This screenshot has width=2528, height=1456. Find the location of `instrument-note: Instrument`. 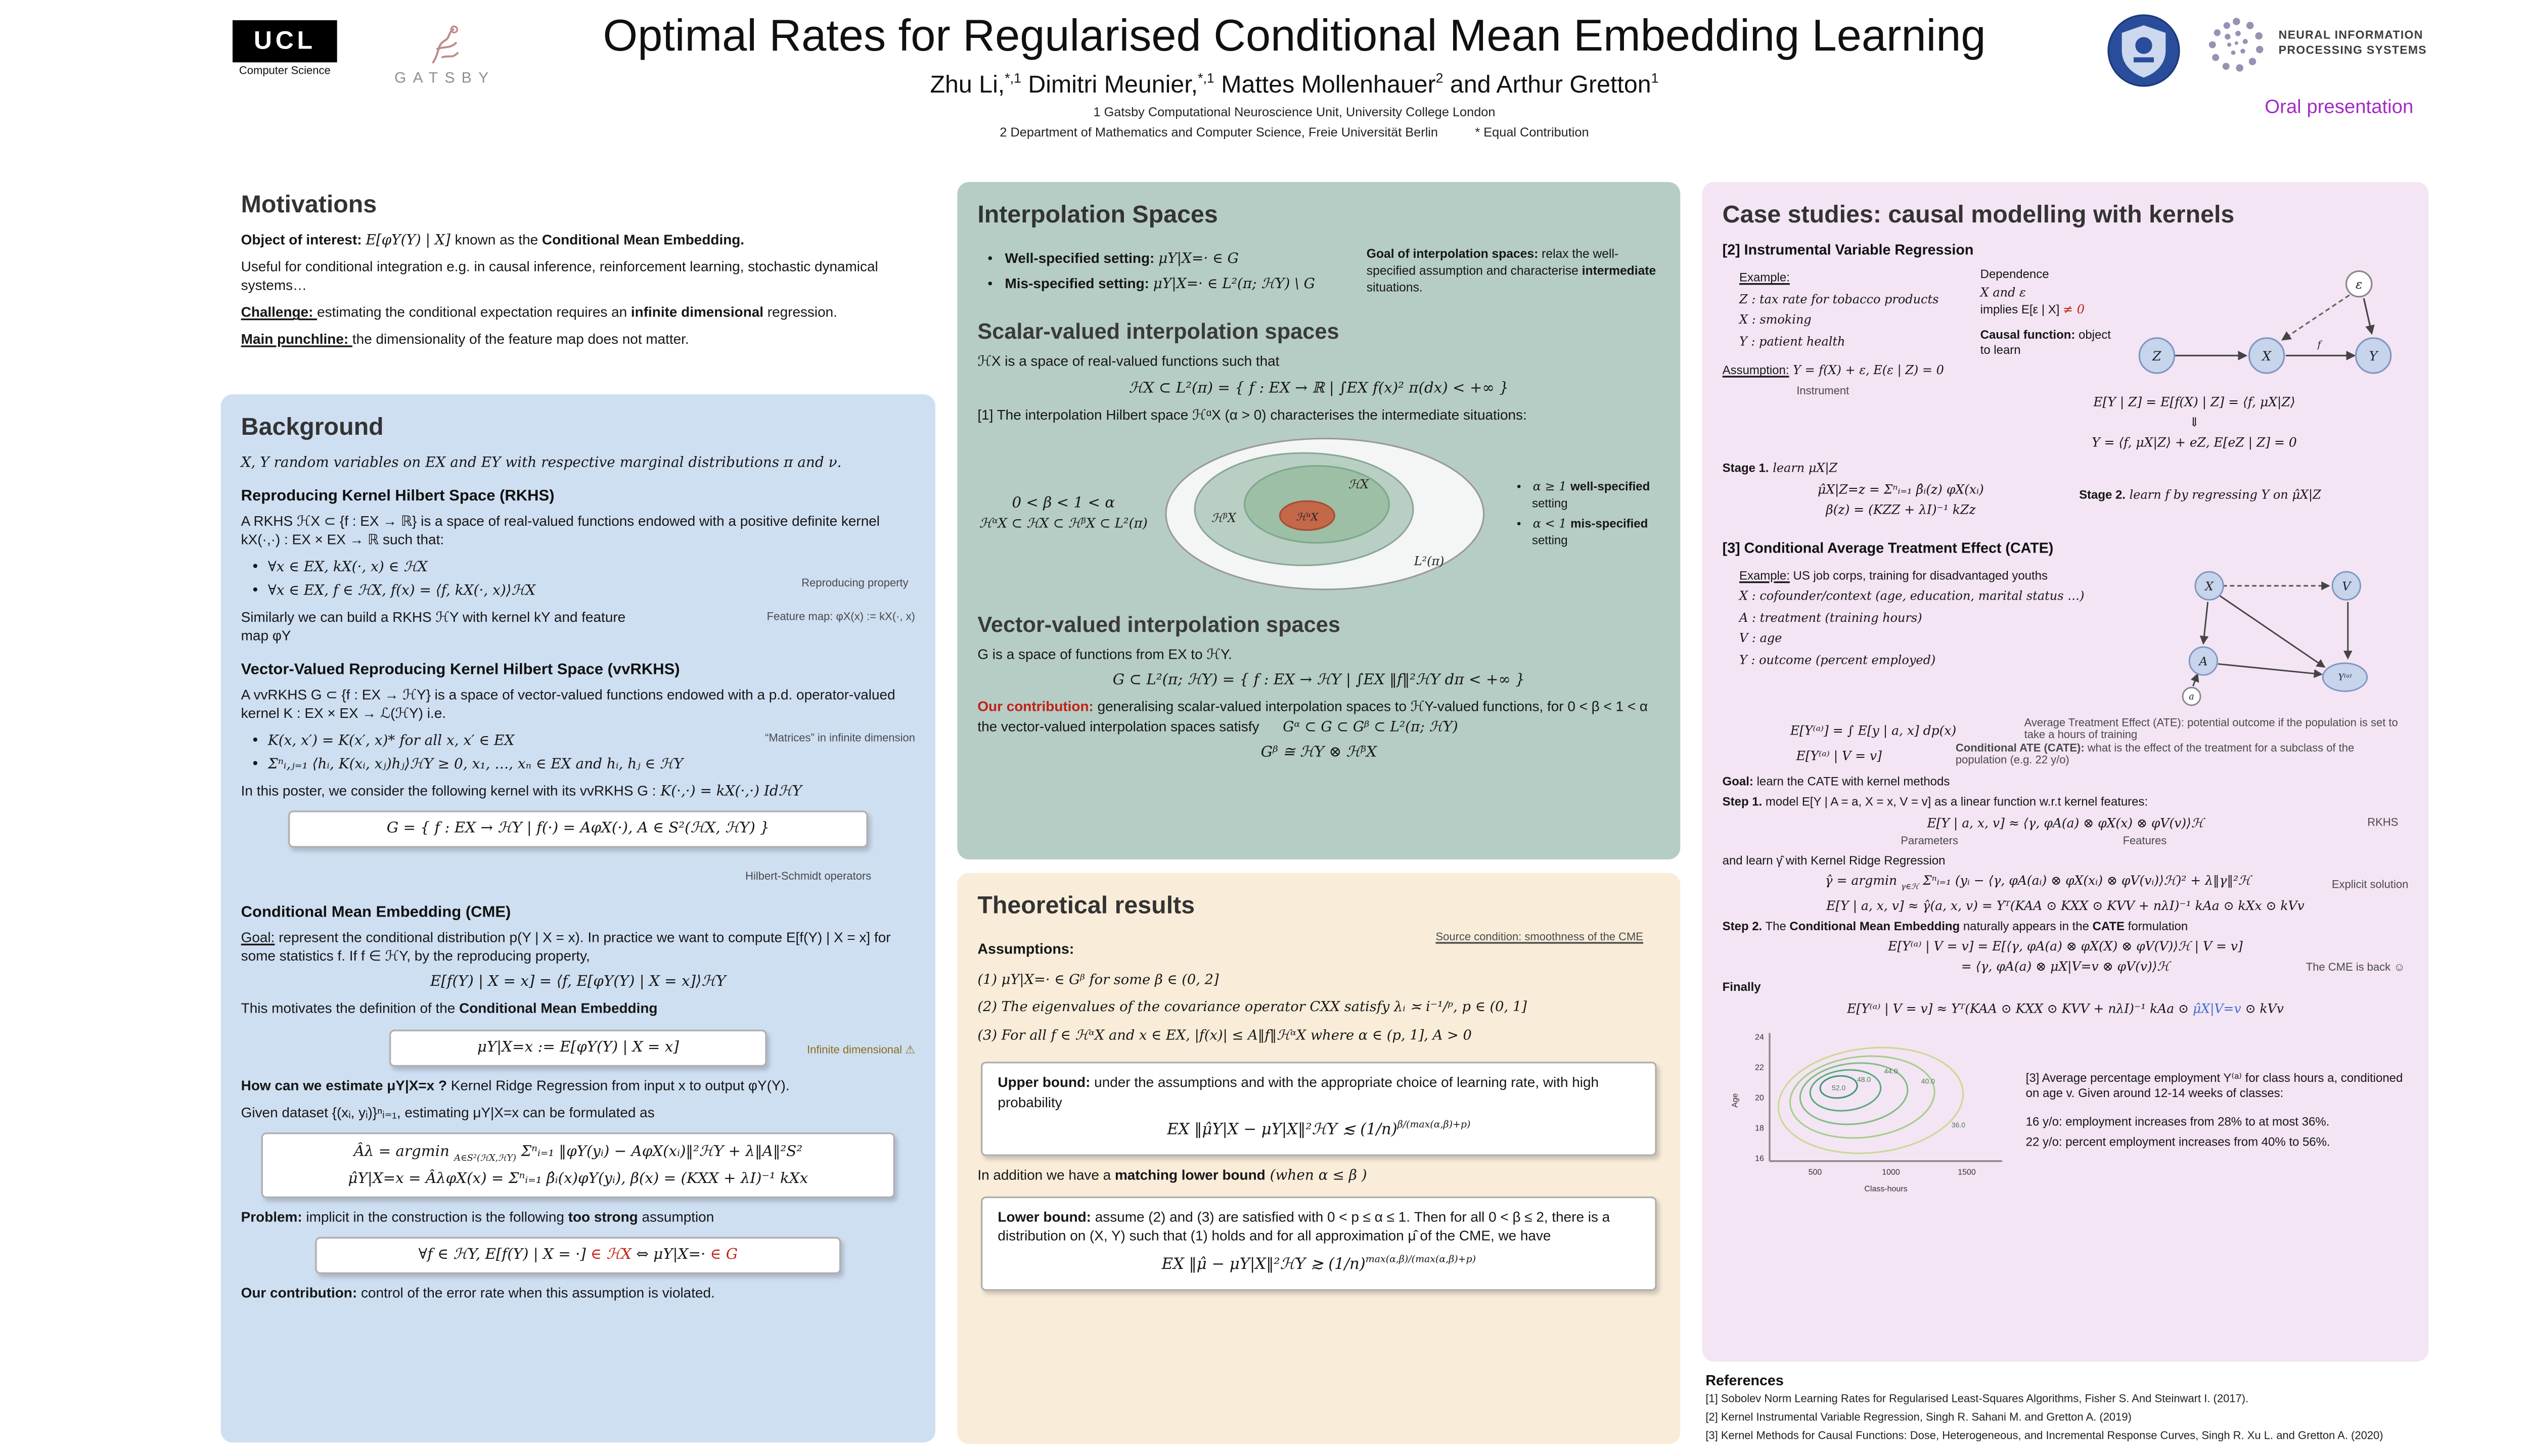

instrument-note: Instrument is located at coordinates (1823, 391).